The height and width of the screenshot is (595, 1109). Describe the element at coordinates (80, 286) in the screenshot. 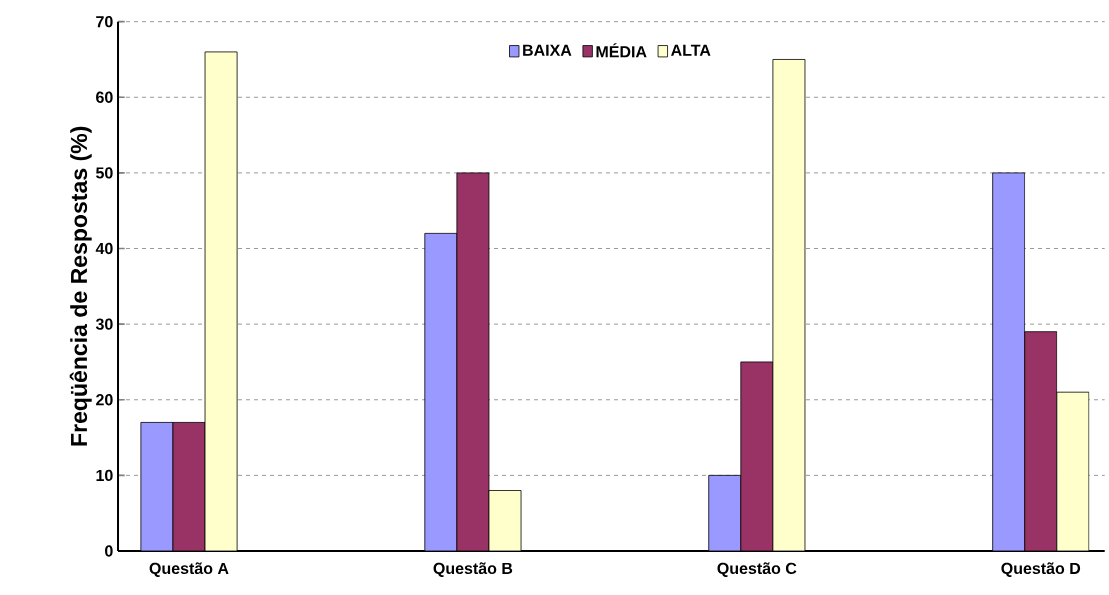

I see `y-axis-title: Freqüência de Respostas (%)` at that location.